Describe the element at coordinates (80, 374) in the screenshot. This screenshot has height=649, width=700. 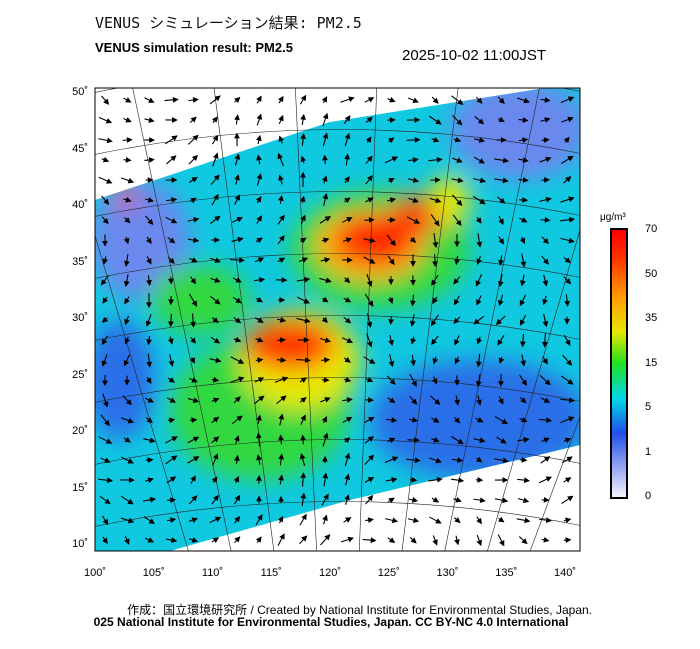
I see `lat-label: 25˚` at that location.